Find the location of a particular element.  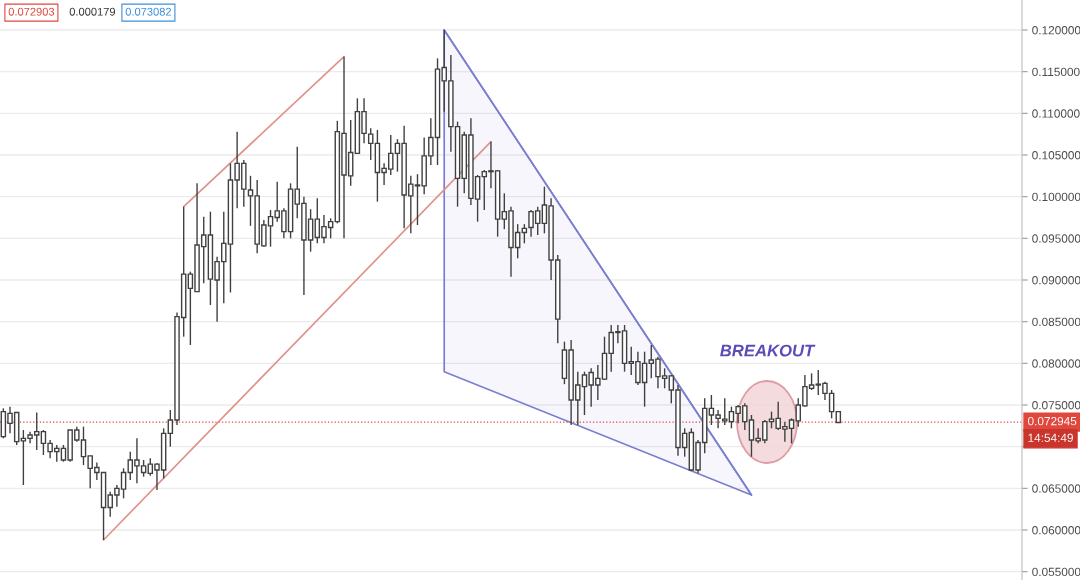

y-tick-label: 0.100000 is located at coordinates (1056, 197).